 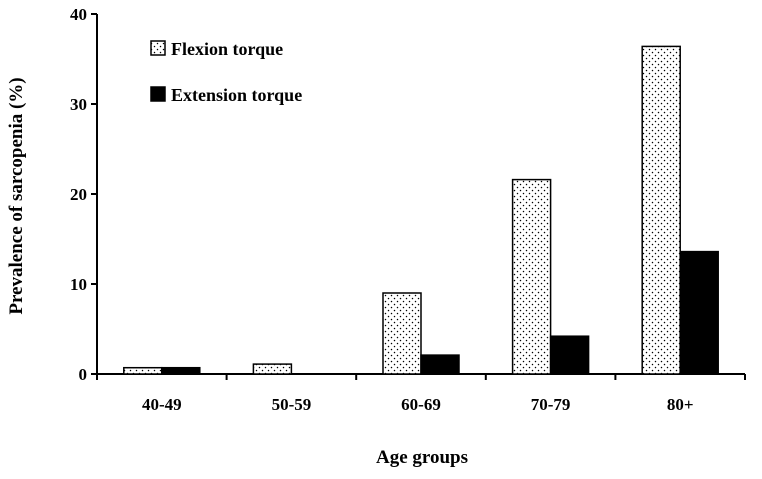 What do you see at coordinates (422, 457) in the screenshot?
I see `x-axis-title: Age groups` at bounding box center [422, 457].